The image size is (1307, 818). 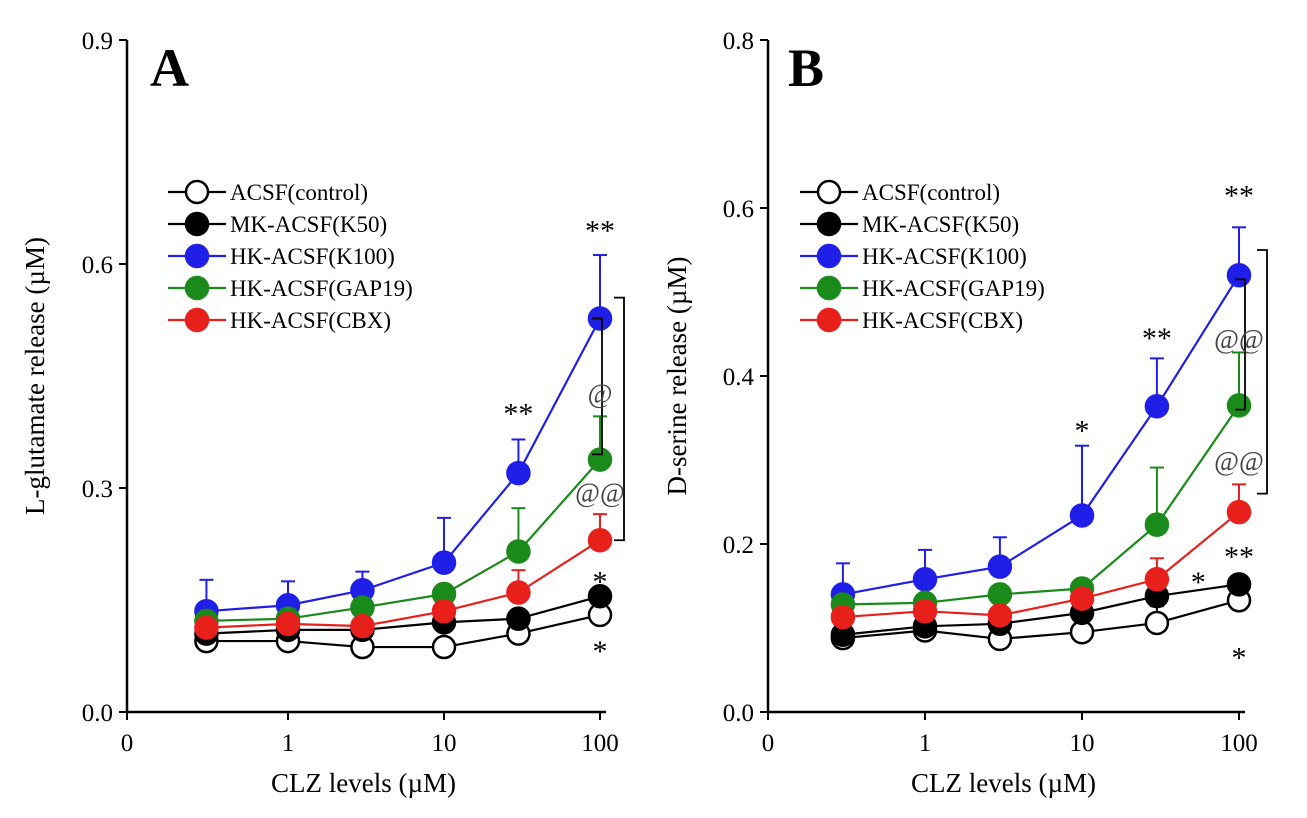 I want to click on panel-letter: A, so click(x=169, y=68).